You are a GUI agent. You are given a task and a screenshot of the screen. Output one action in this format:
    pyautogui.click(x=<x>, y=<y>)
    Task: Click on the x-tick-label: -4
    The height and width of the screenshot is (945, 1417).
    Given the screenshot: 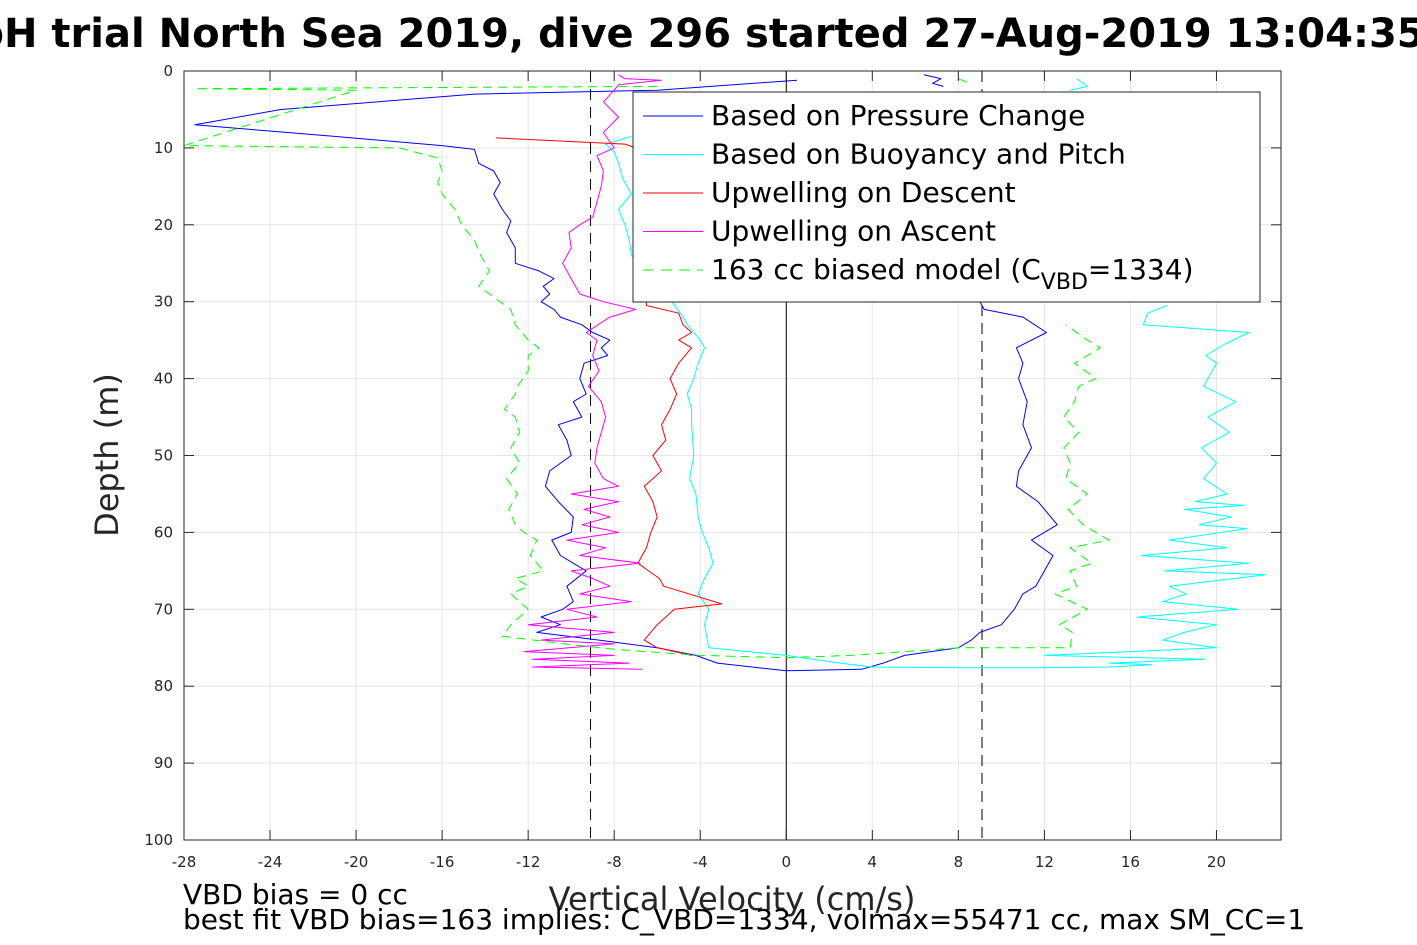 What is the action you would take?
    pyautogui.click(x=700, y=862)
    